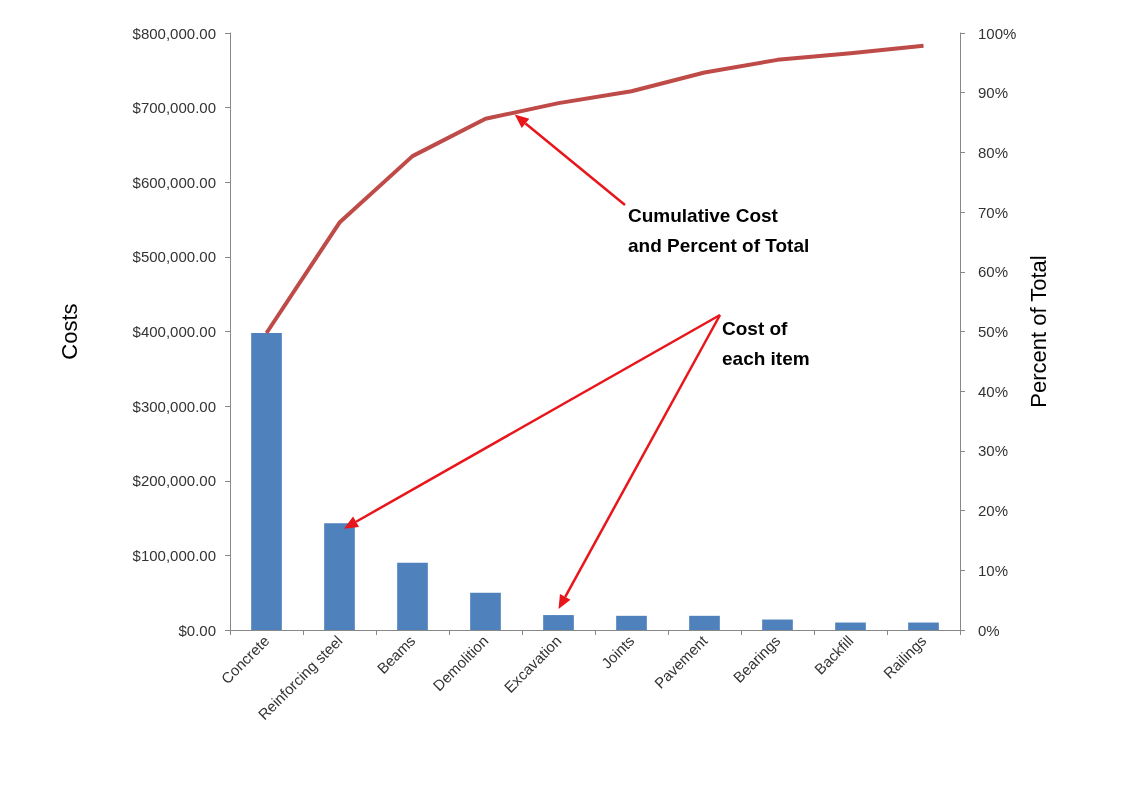 The width and height of the screenshot is (1122, 800). I want to click on y2-tick-label: 20%, so click(993, 511).